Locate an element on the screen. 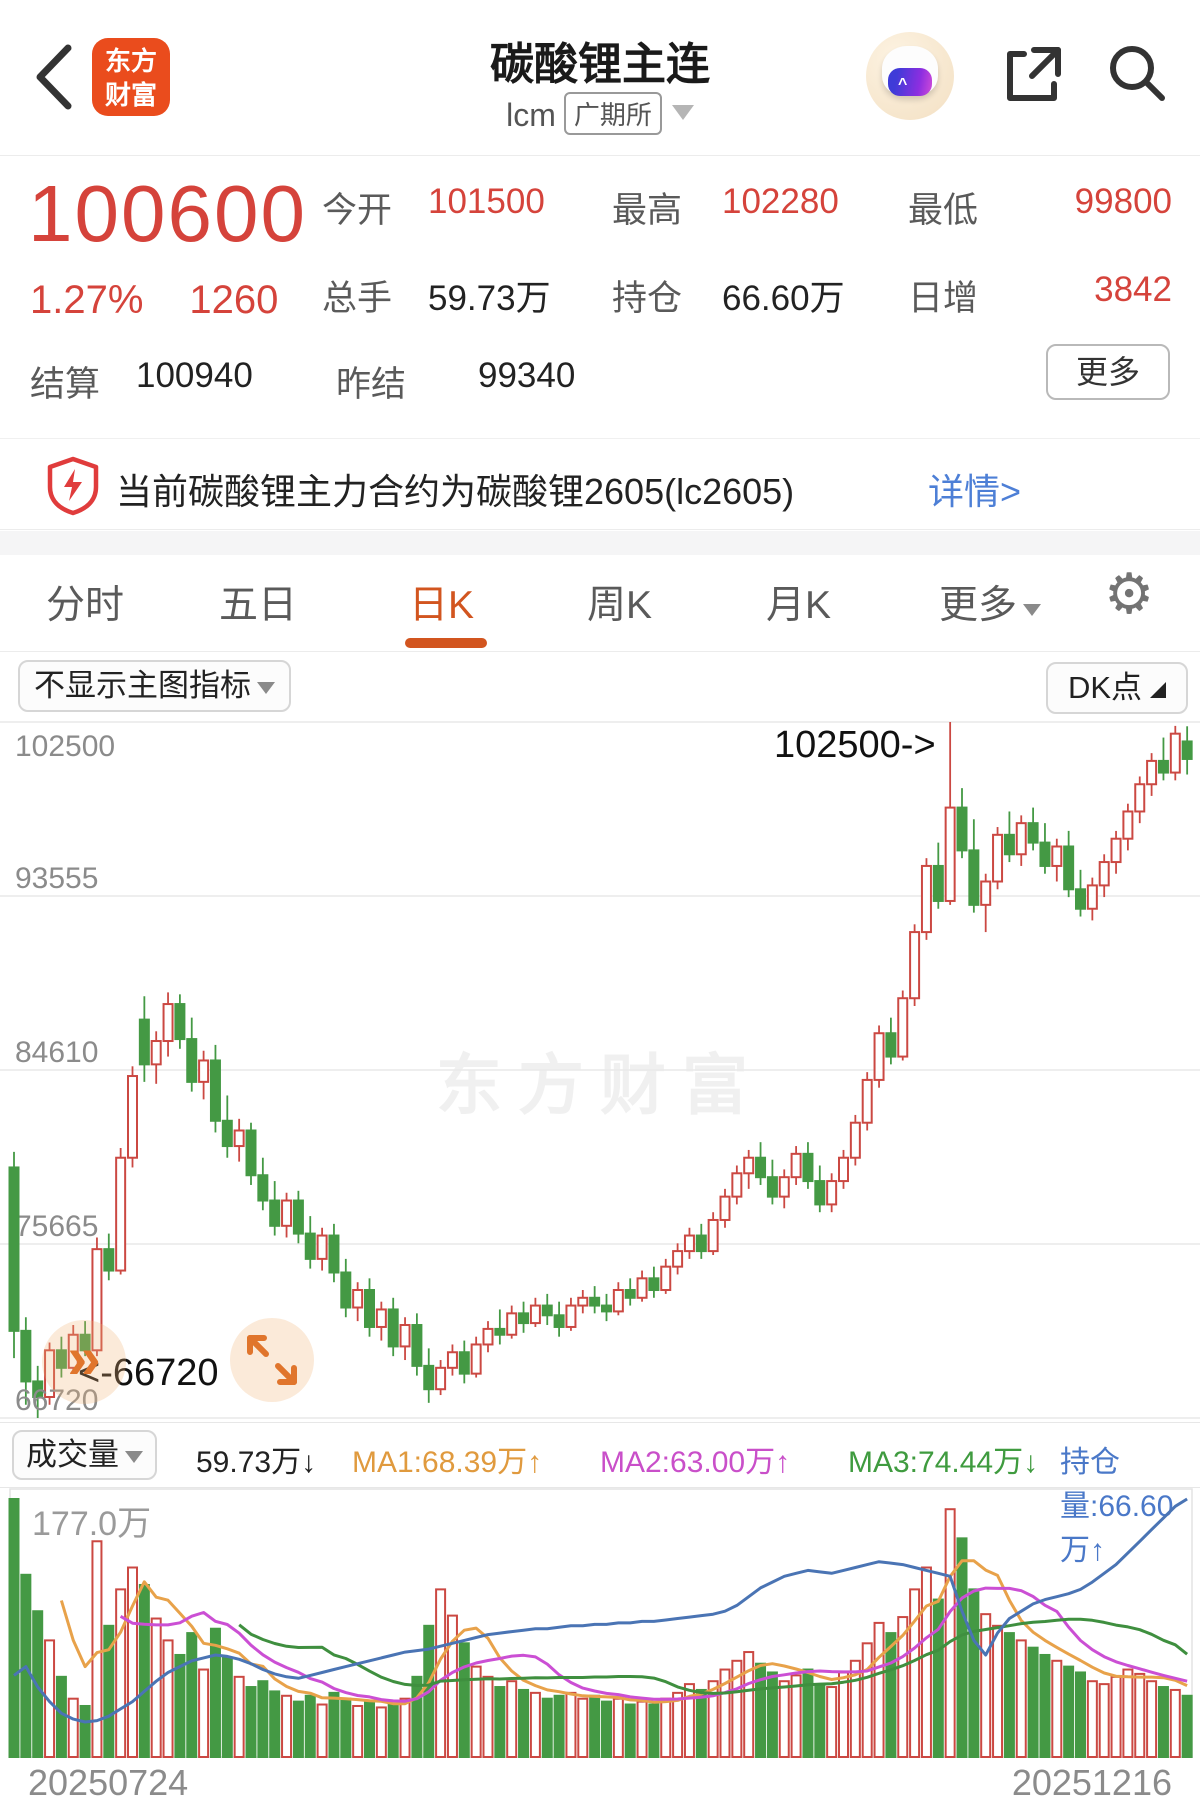  settle-label: 结算 is located at coordinates (65, 384).